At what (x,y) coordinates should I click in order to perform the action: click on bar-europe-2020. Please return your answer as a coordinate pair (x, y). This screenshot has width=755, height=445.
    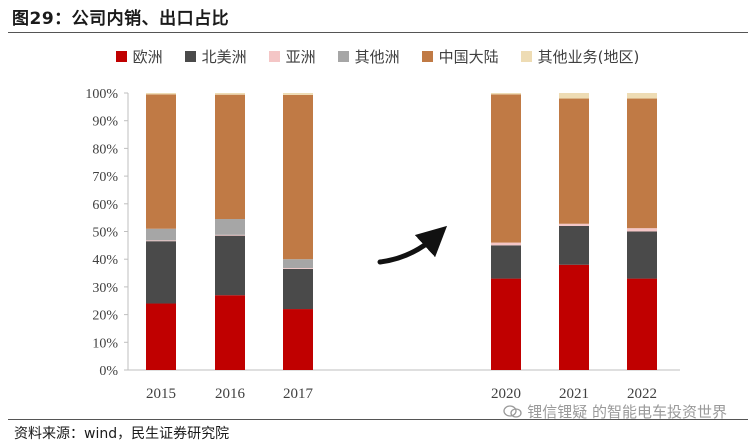
    Looking at the image, I should click on (506, 324).